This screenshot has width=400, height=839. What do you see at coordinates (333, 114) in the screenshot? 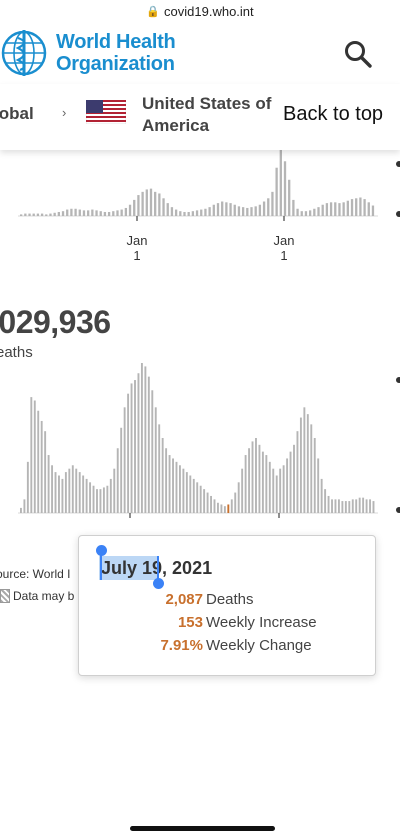
I see `back-to-top-link: Back to top` at bounding box center [333, 114].